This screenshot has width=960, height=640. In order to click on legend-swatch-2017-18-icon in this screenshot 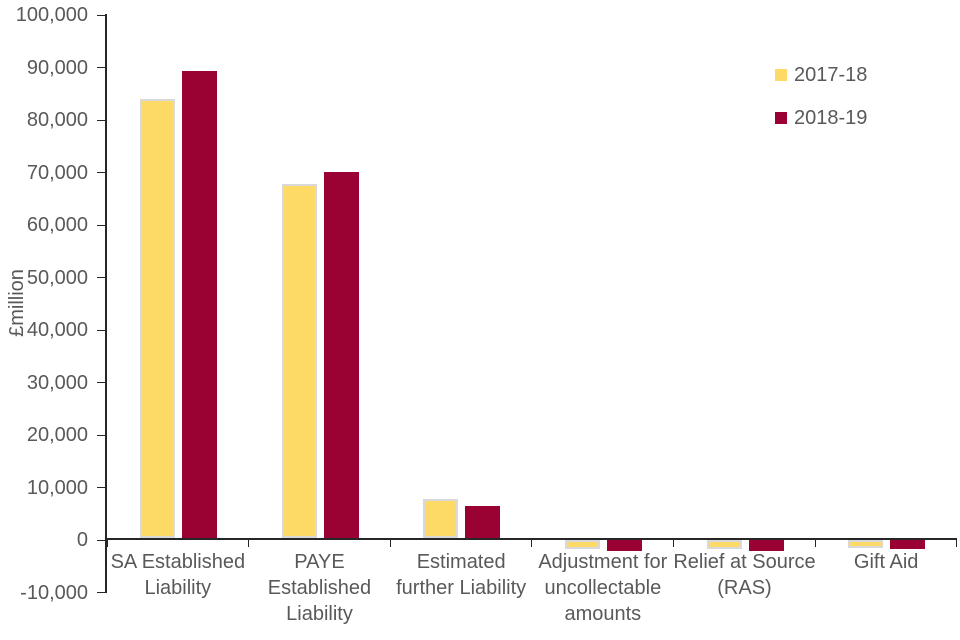, I will do `click(781, 75)`.